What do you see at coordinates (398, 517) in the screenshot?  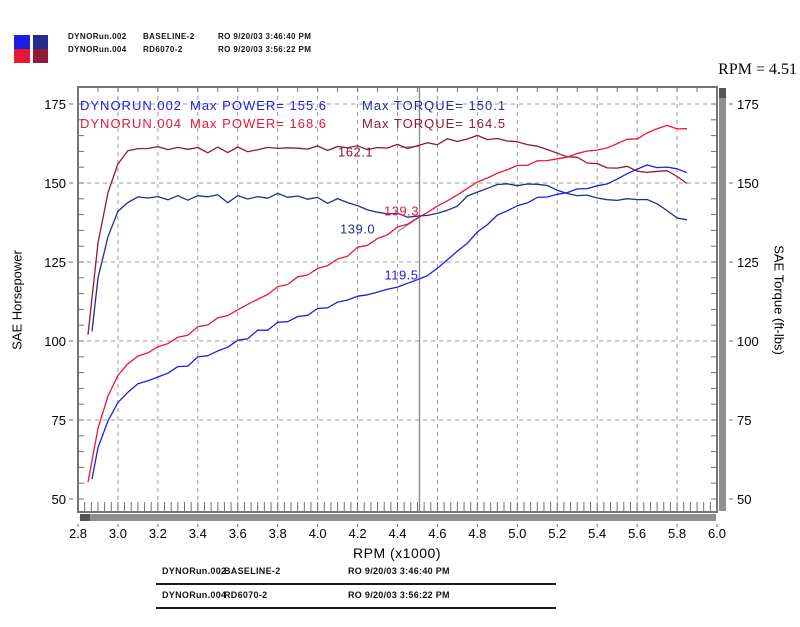 I see `horizontal-scrollbar` at bounding box center [398, 517].